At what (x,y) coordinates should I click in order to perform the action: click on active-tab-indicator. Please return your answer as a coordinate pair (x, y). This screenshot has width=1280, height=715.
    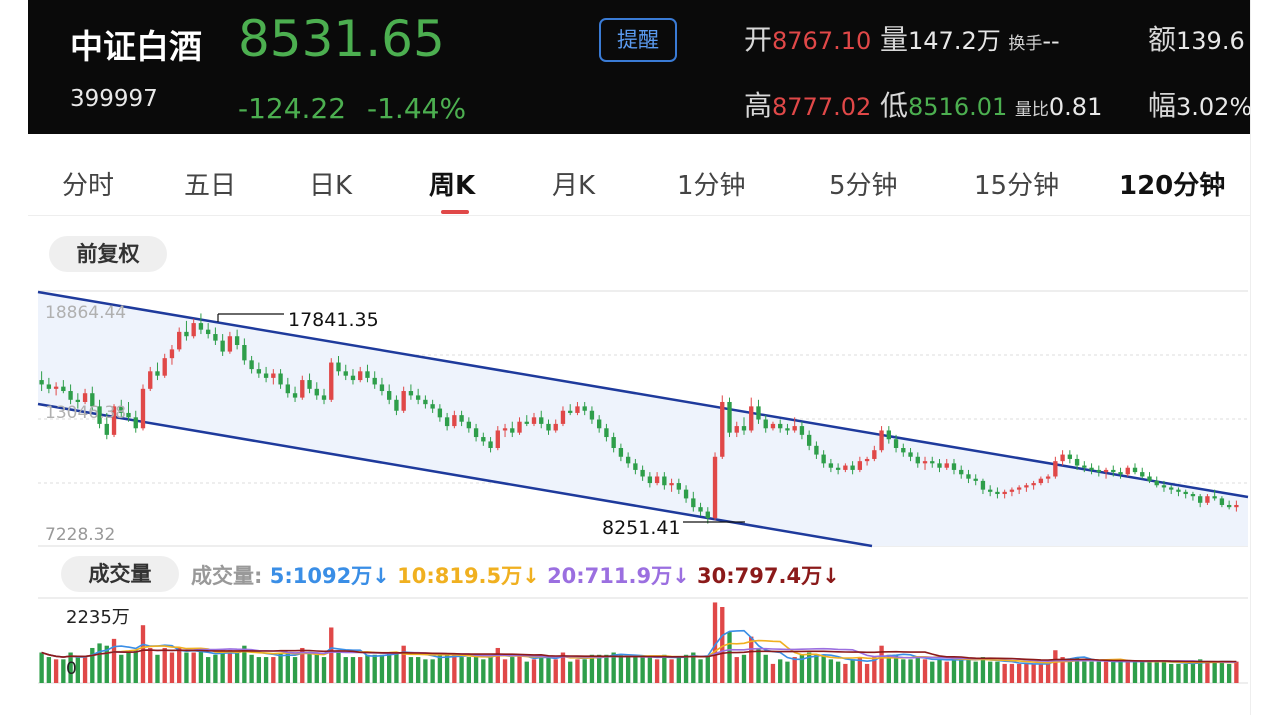
    Looking at the image, I should click on (455, 212).